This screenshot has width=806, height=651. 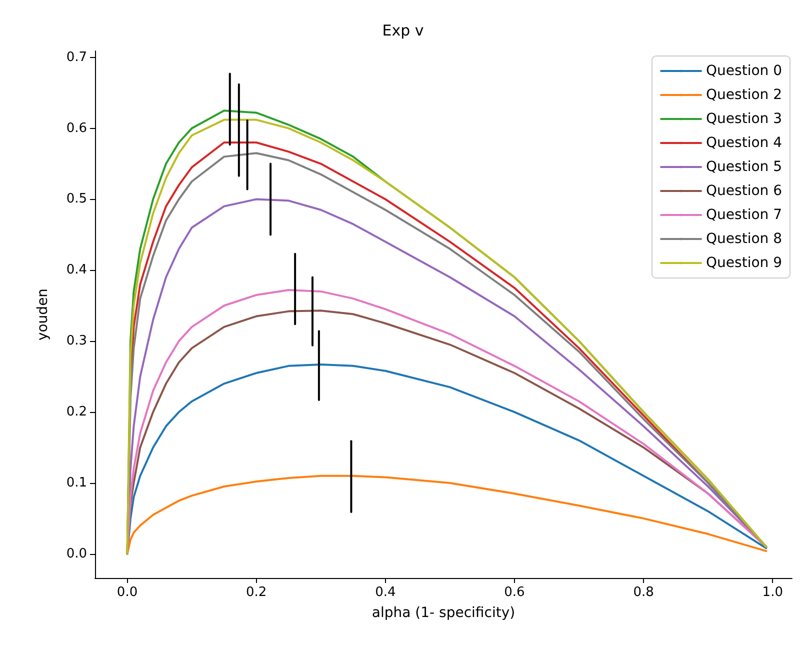 What do you see at coordinates (643, 592) in the screenshot?
I see `x-tick-label: 0.8` at bounding box center [643, 592].